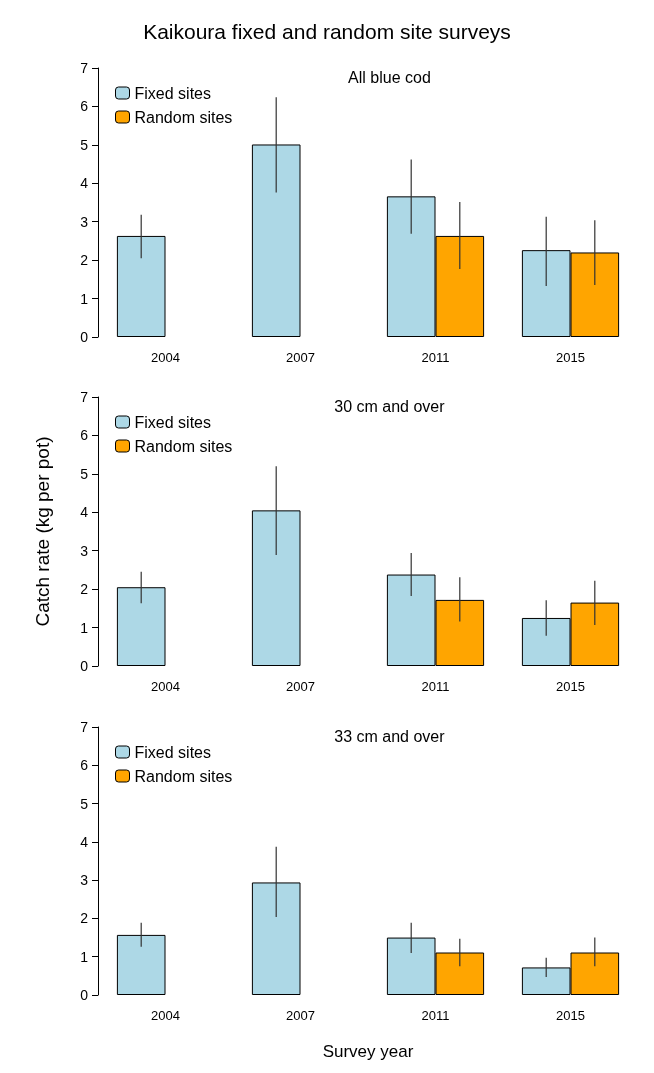 The image size is (654, 1073). Describe the element at coordinates (390, 736) in the screenshot. I see `chart-subtitle: 33 cm and over` at that location.